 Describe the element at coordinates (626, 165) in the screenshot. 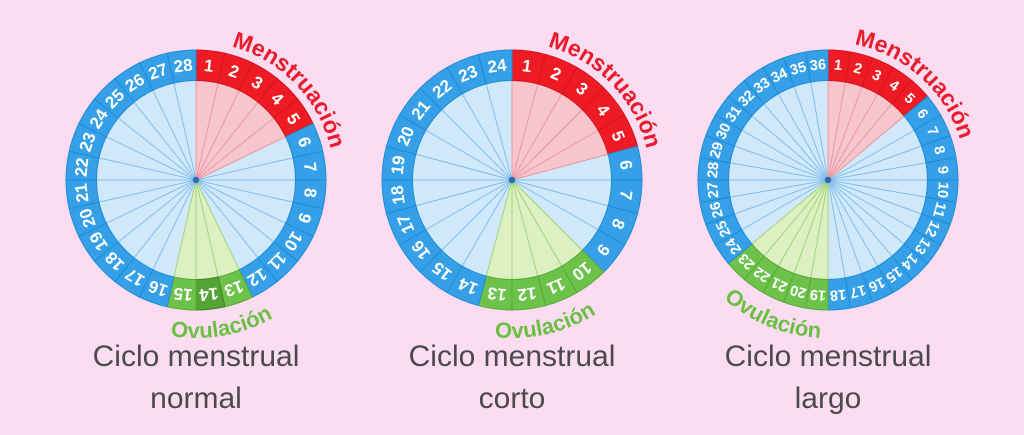

I see `day-number: 6` at that location.